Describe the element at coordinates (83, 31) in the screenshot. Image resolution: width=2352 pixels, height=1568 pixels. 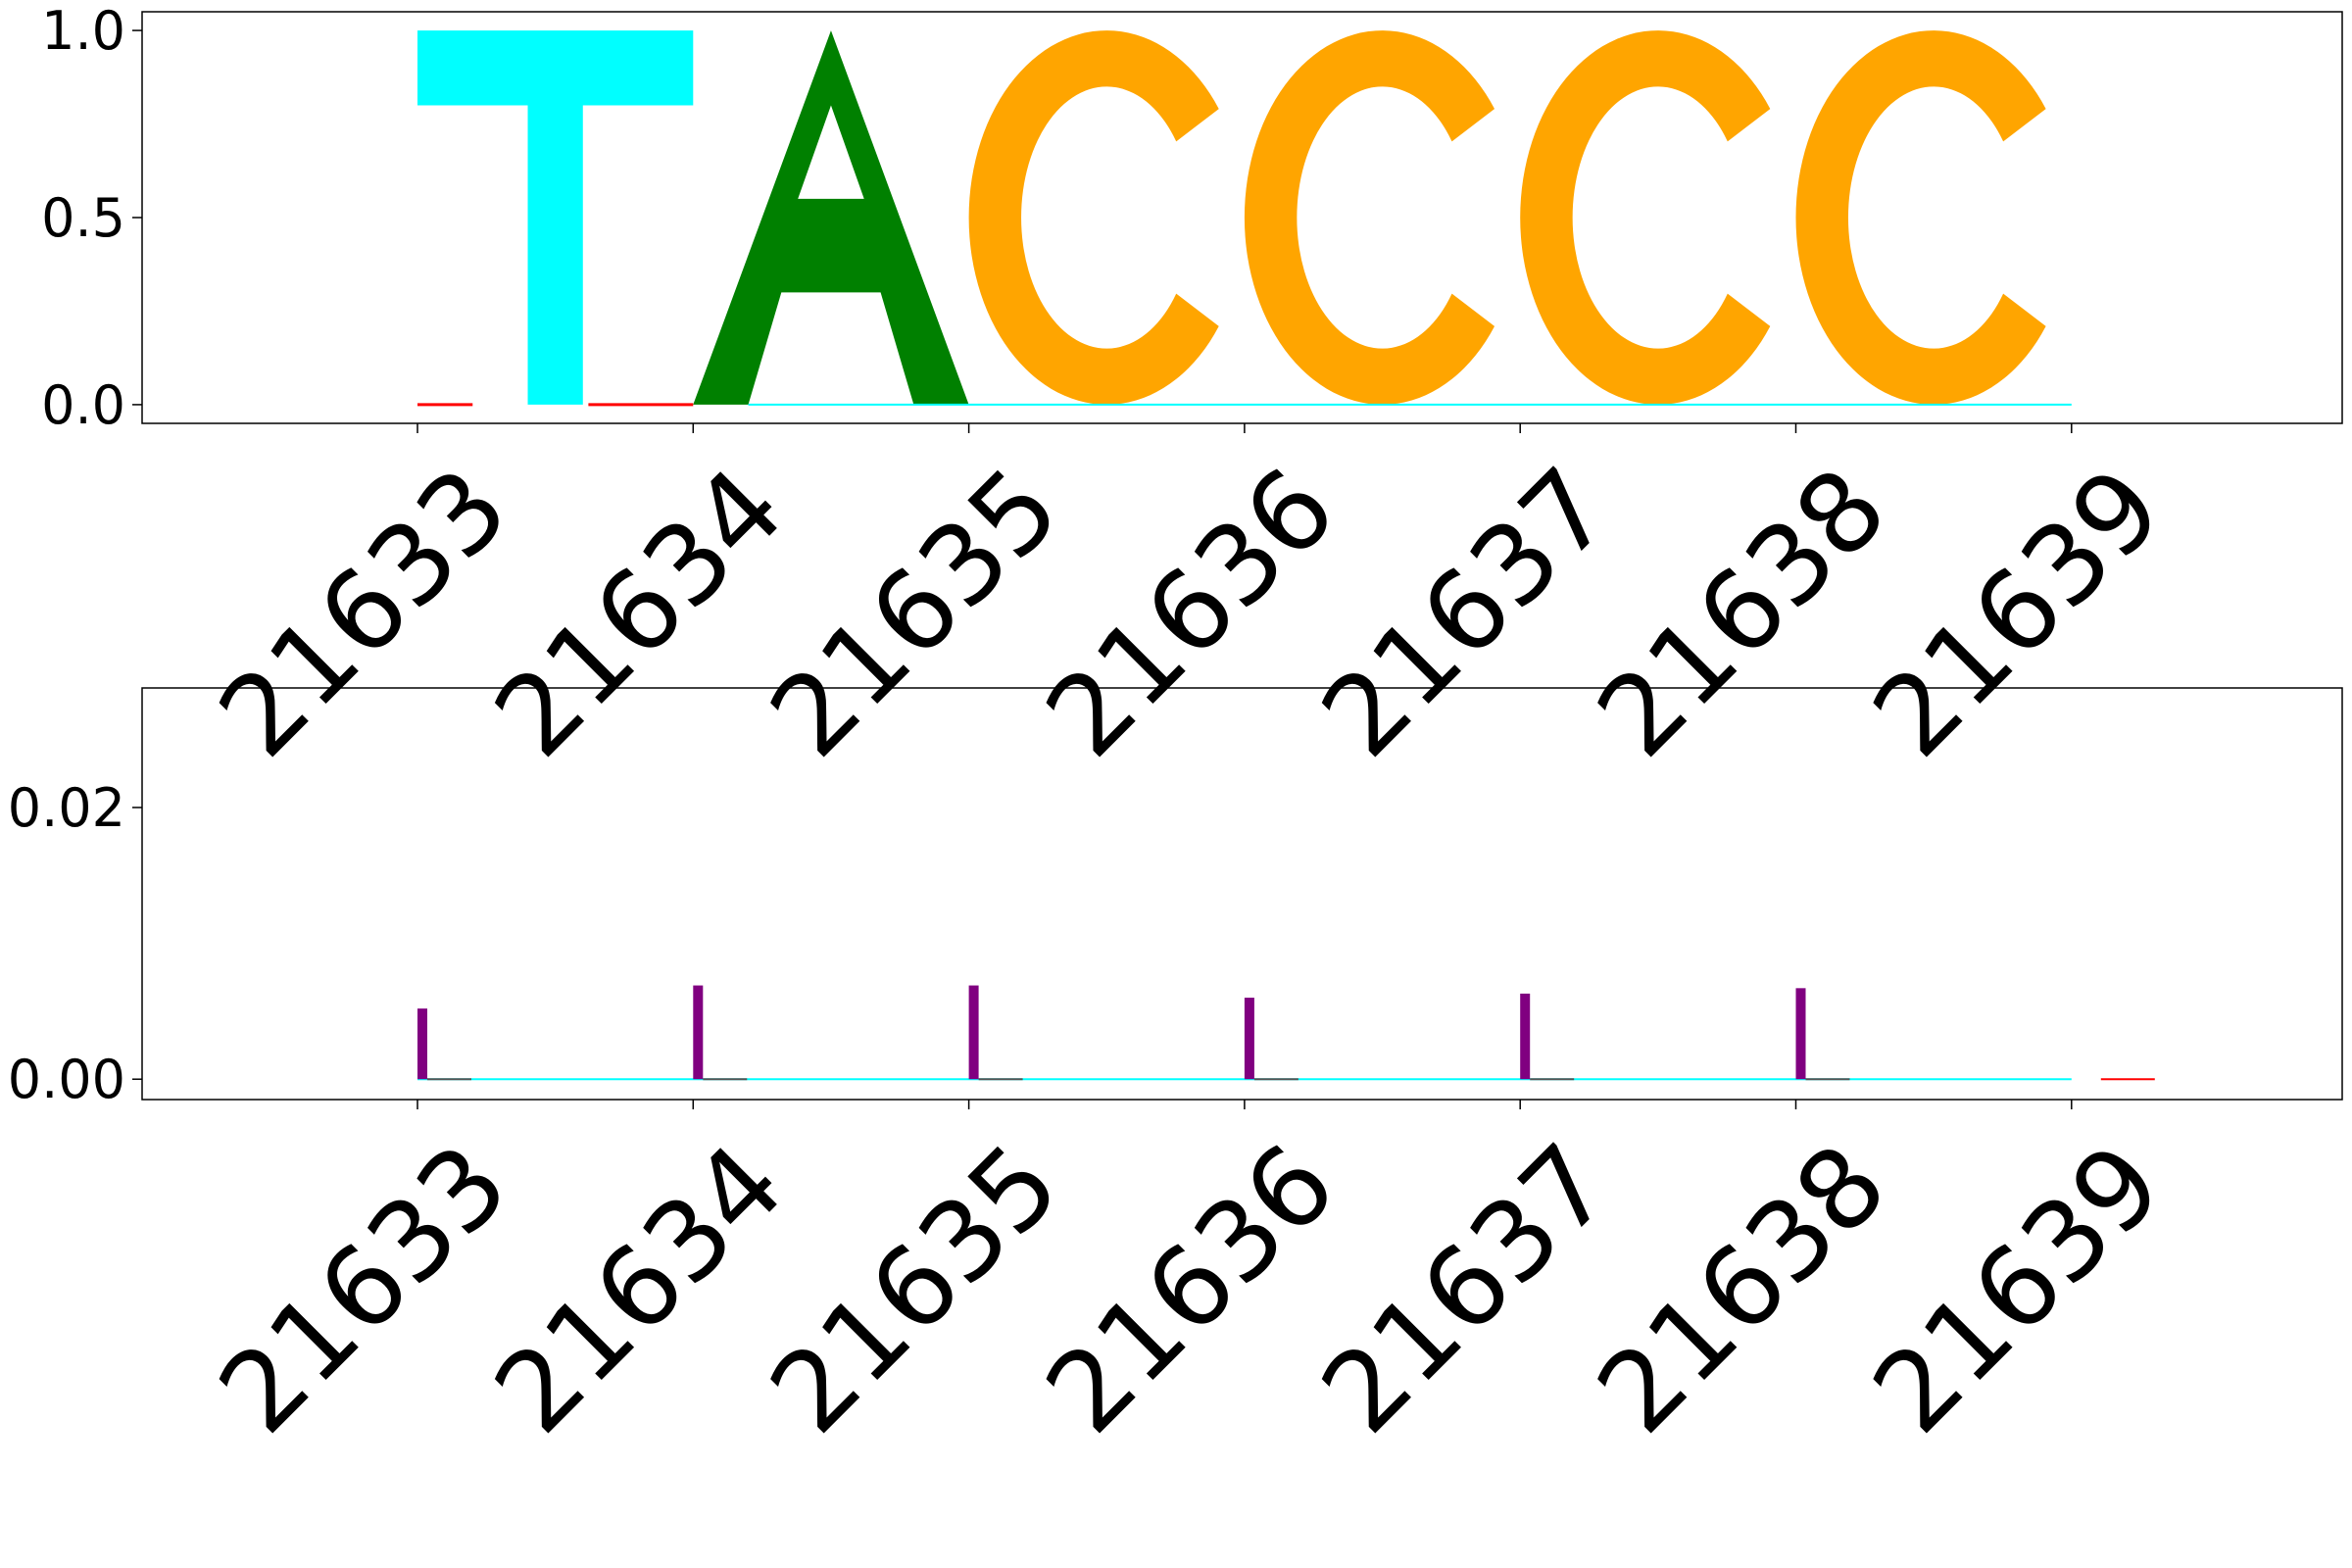
I see `top-ytick-label: 1.0` at that location.